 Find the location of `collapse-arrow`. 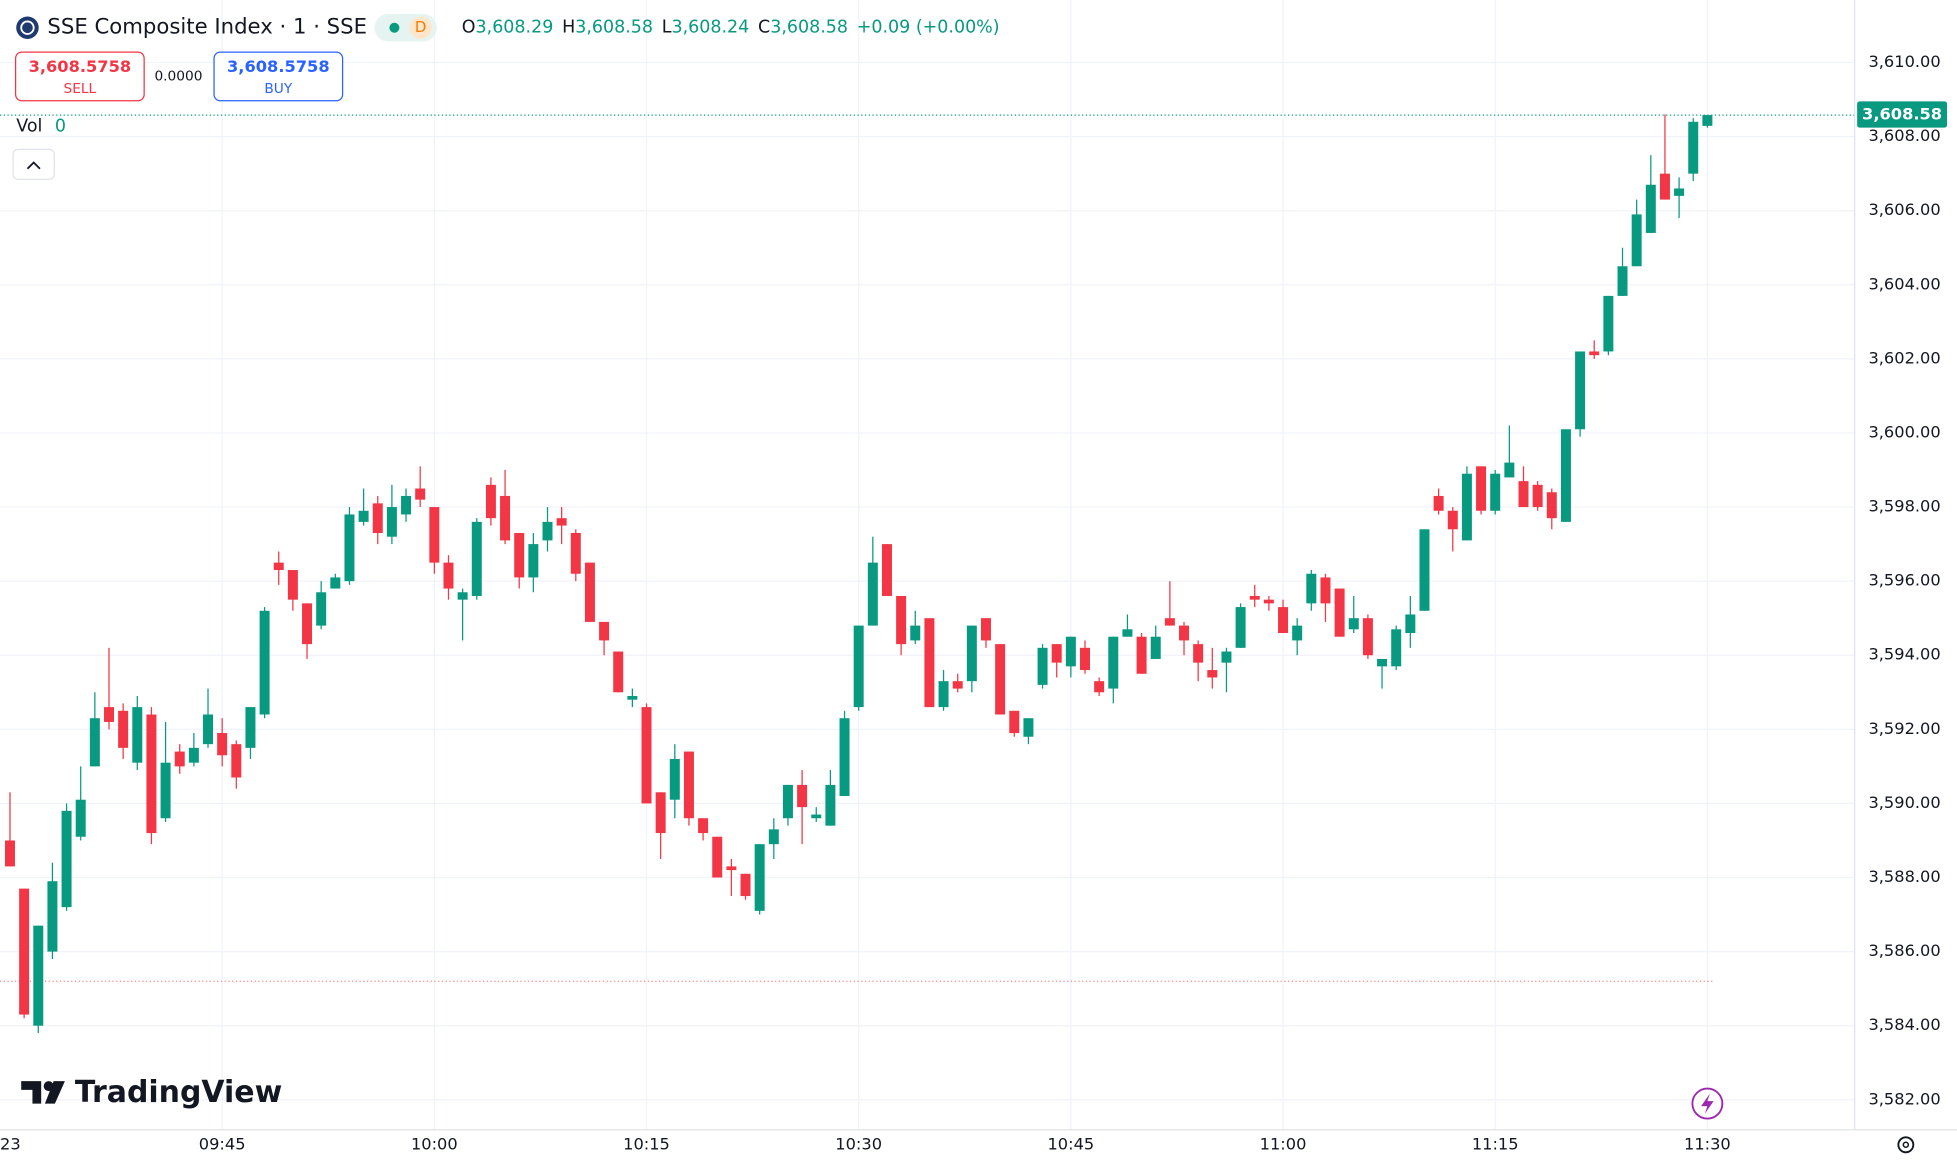

collapse-arrow is located at coordinates (33, 165).